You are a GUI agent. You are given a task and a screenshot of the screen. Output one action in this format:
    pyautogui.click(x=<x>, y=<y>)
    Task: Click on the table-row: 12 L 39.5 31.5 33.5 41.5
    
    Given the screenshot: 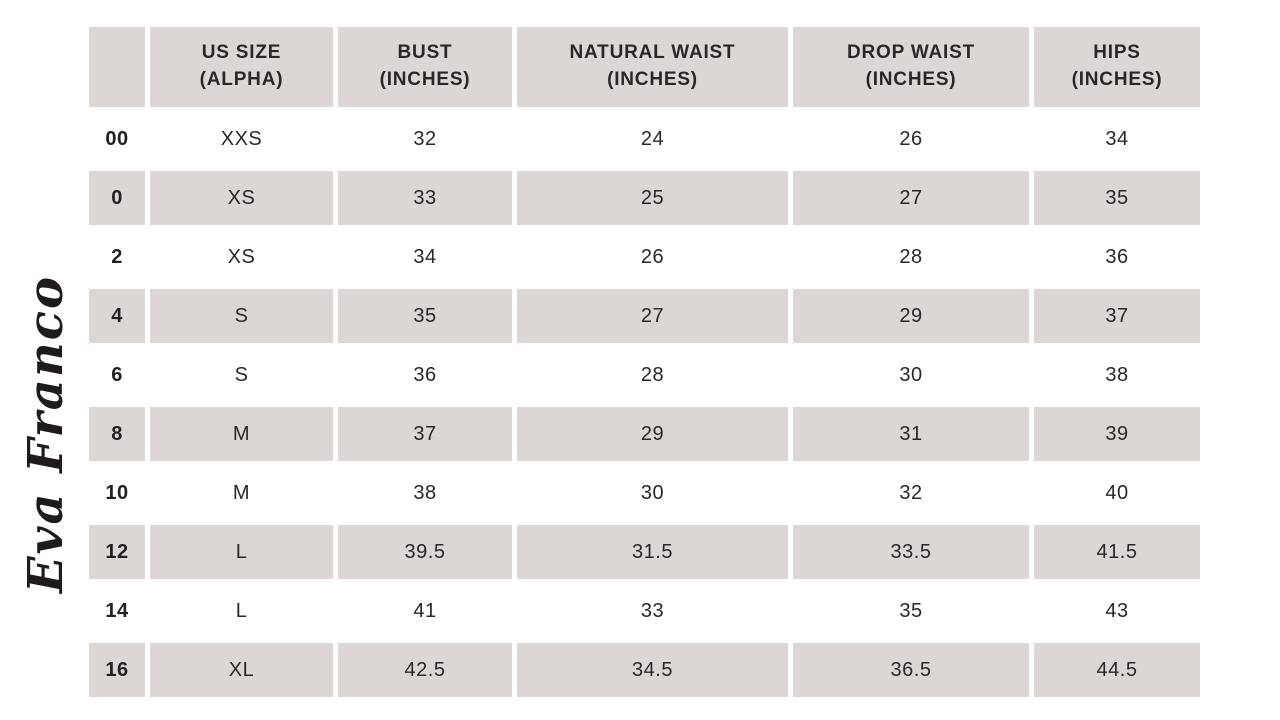 What is the action you would take?
    pyautogui.click(x=644, y=552)
    